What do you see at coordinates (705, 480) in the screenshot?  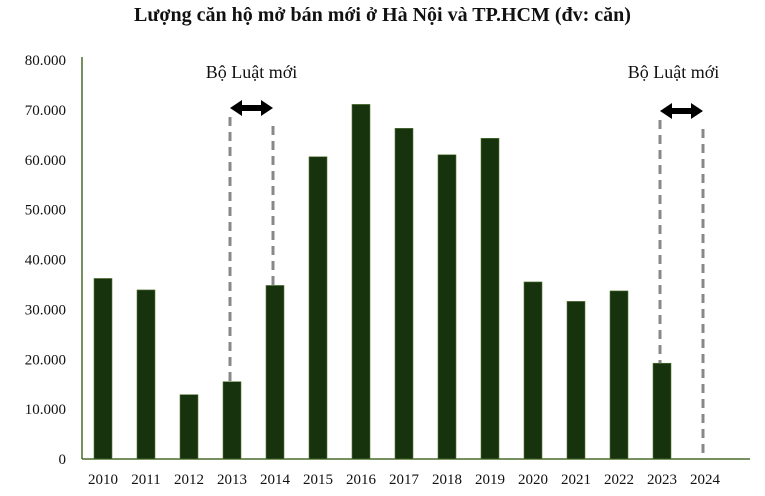 I see `x-tick-label: 2024` at bounding box center [705, 480].